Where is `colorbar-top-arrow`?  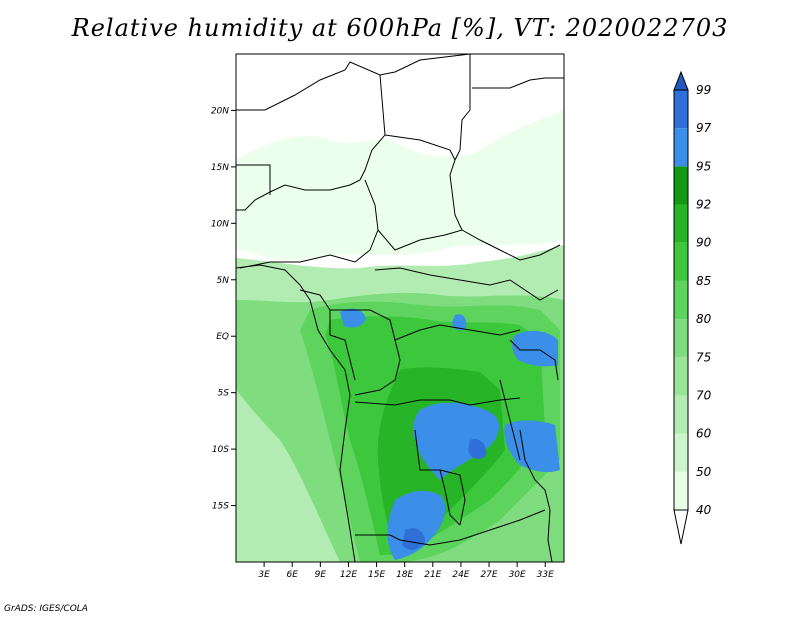
colorbar-top-arrow is located at coordinates (681, 80).